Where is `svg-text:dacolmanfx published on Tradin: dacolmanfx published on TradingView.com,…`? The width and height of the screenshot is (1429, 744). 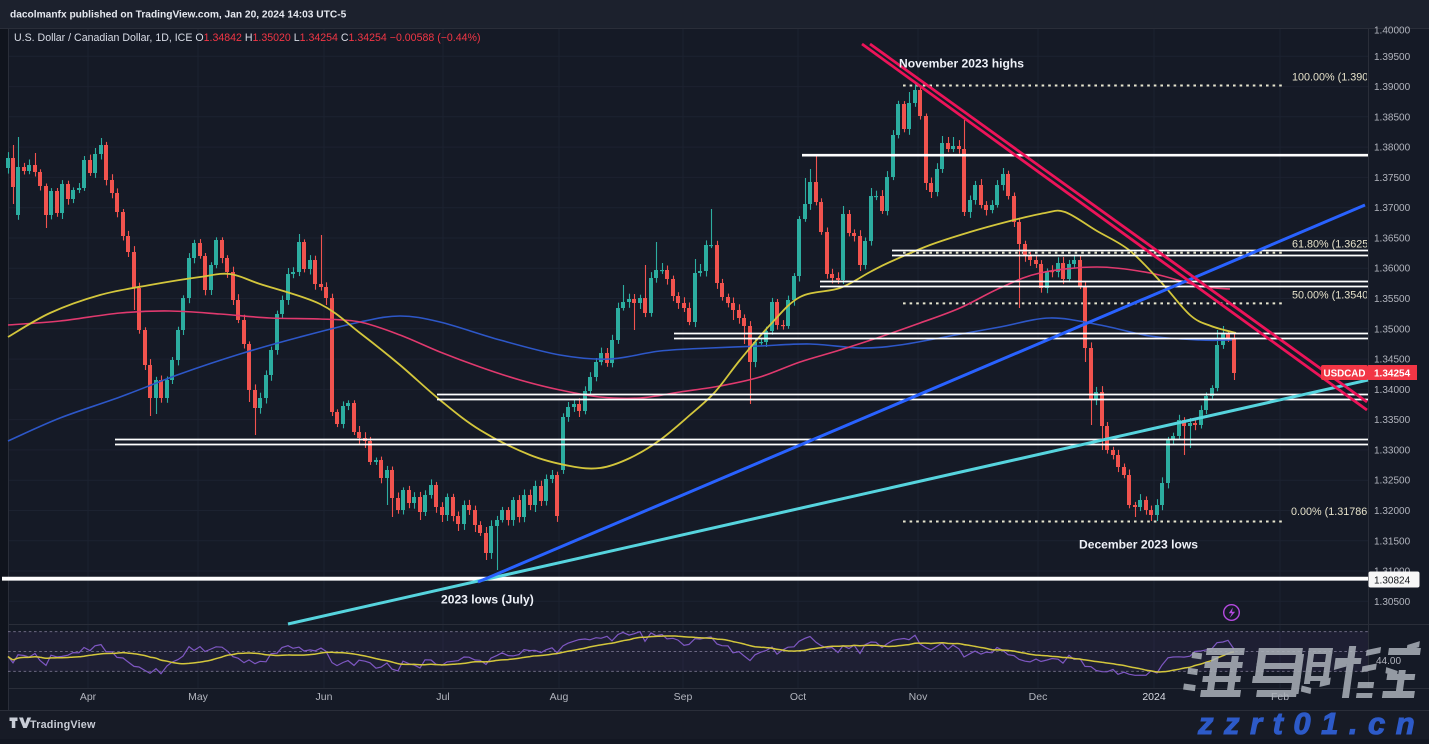
svg-text:dacolmanfx published on Tradin: dacolmanfx published on TradingView.com,… is located at coordinates (178, 15).